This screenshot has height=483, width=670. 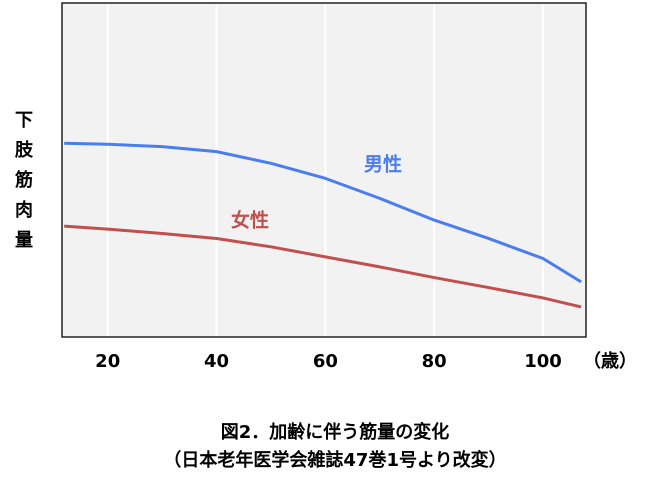 I want to click on y-axis-label: 下肢筋肉量, so click(x=22, y=185).